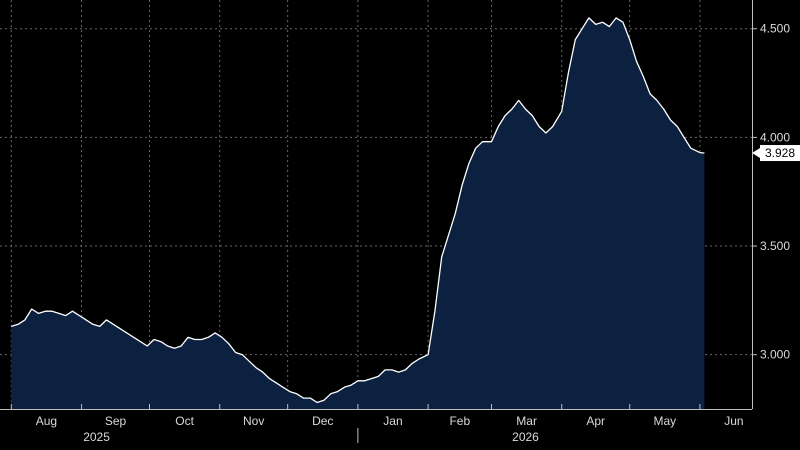  Describe the element at coordinates (184, 421) in the screenshot. I see `x-tick-label: Oct` at that location.